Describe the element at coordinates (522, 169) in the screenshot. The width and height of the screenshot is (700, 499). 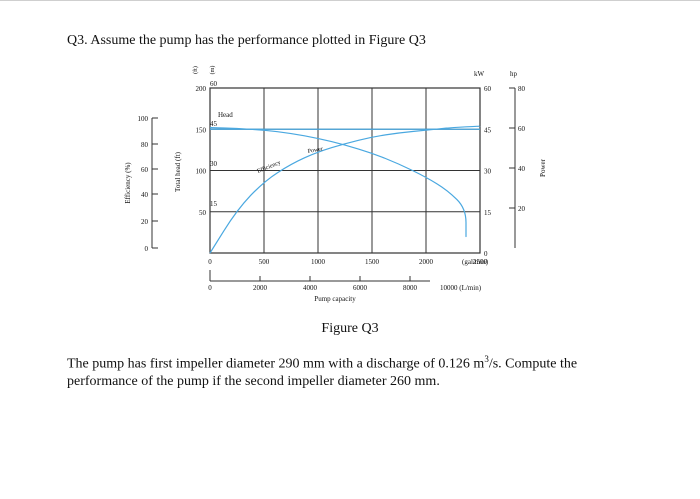
I see `power-hp-tick-label: 40` at that location.